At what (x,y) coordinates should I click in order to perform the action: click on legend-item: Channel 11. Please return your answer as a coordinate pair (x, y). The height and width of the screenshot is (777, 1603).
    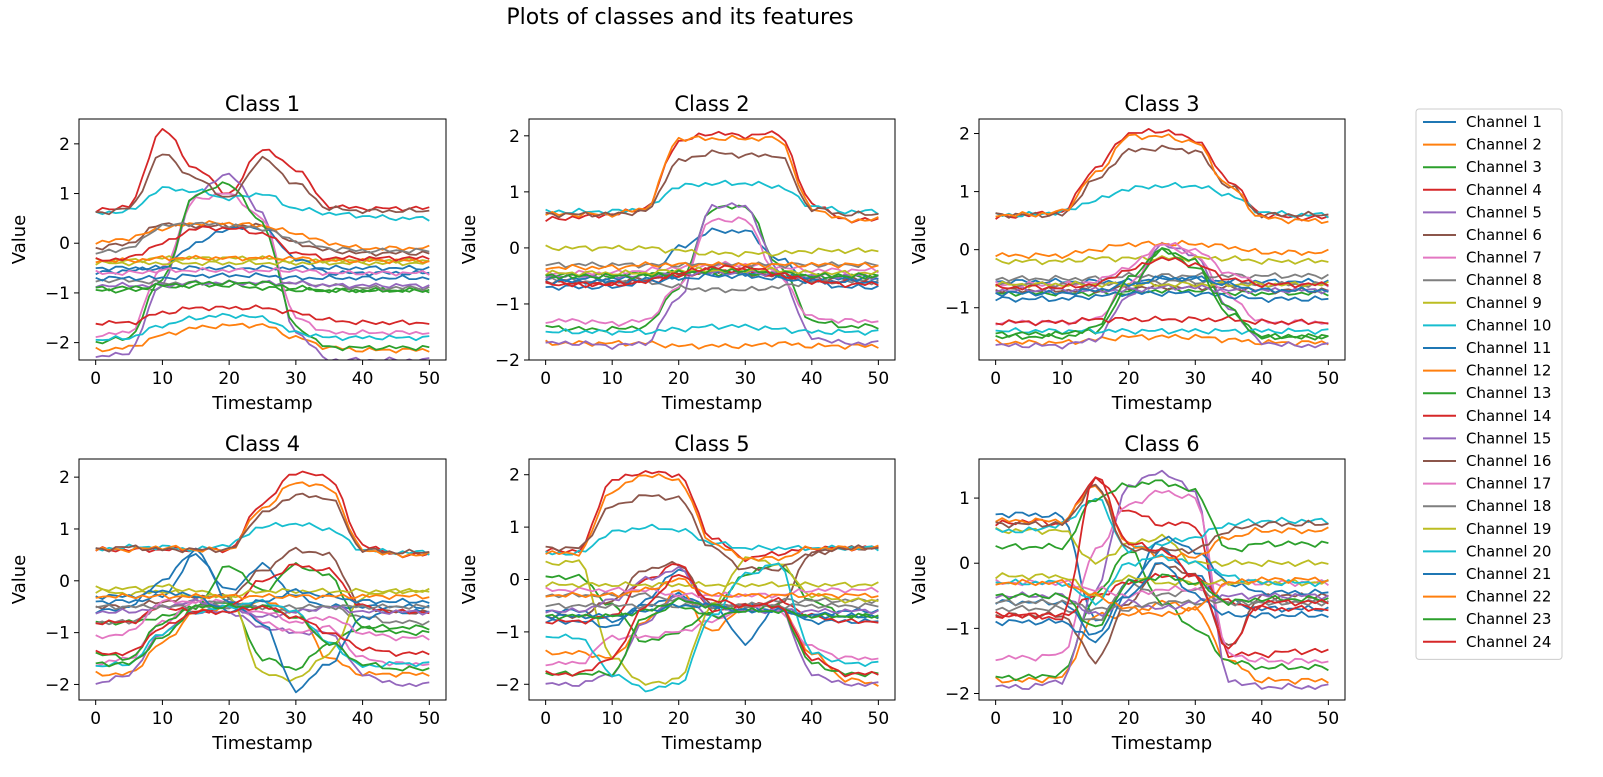
    Looking at the image, I should click on (1487, 348).